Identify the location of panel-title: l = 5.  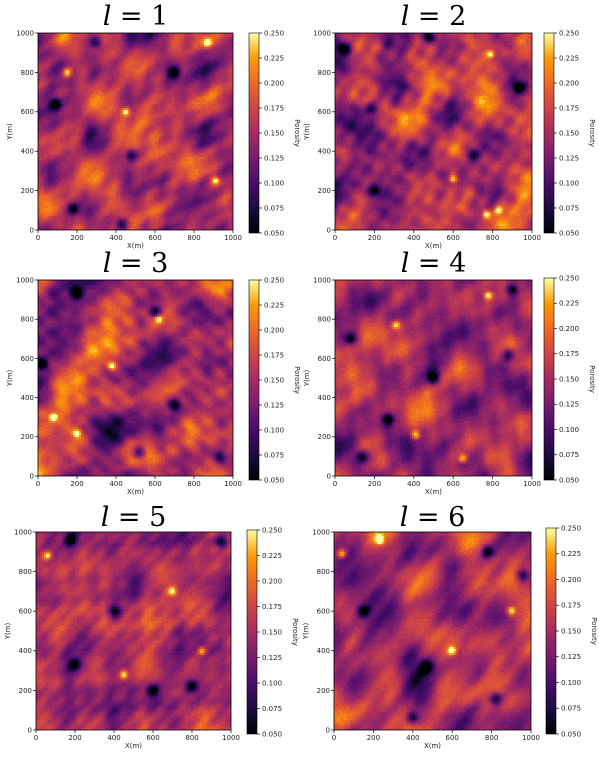
(134, 517).